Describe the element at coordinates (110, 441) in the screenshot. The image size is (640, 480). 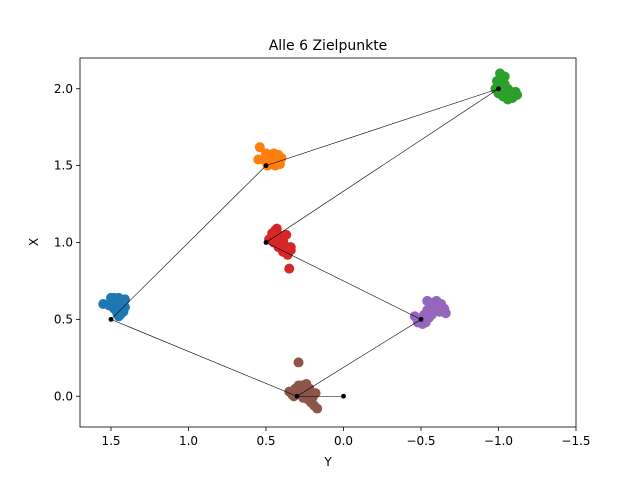
I see `x-tick-label: 1.5` at that location.